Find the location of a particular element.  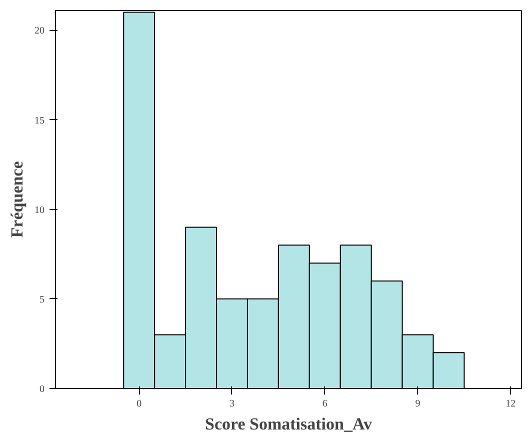

x-tick-label: 3 is located at coordinates (231, 404).